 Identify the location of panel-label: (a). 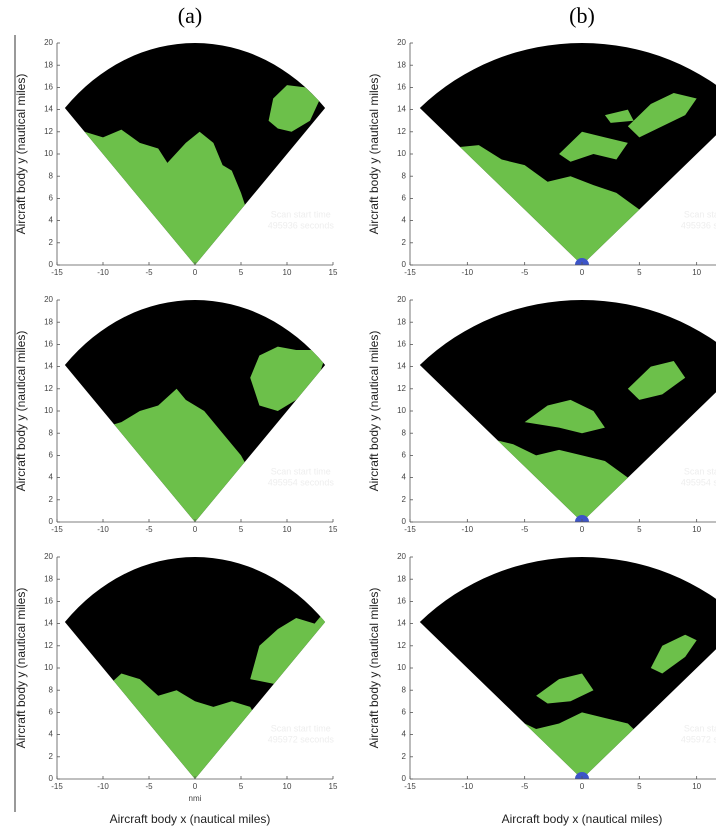
(190, 15).